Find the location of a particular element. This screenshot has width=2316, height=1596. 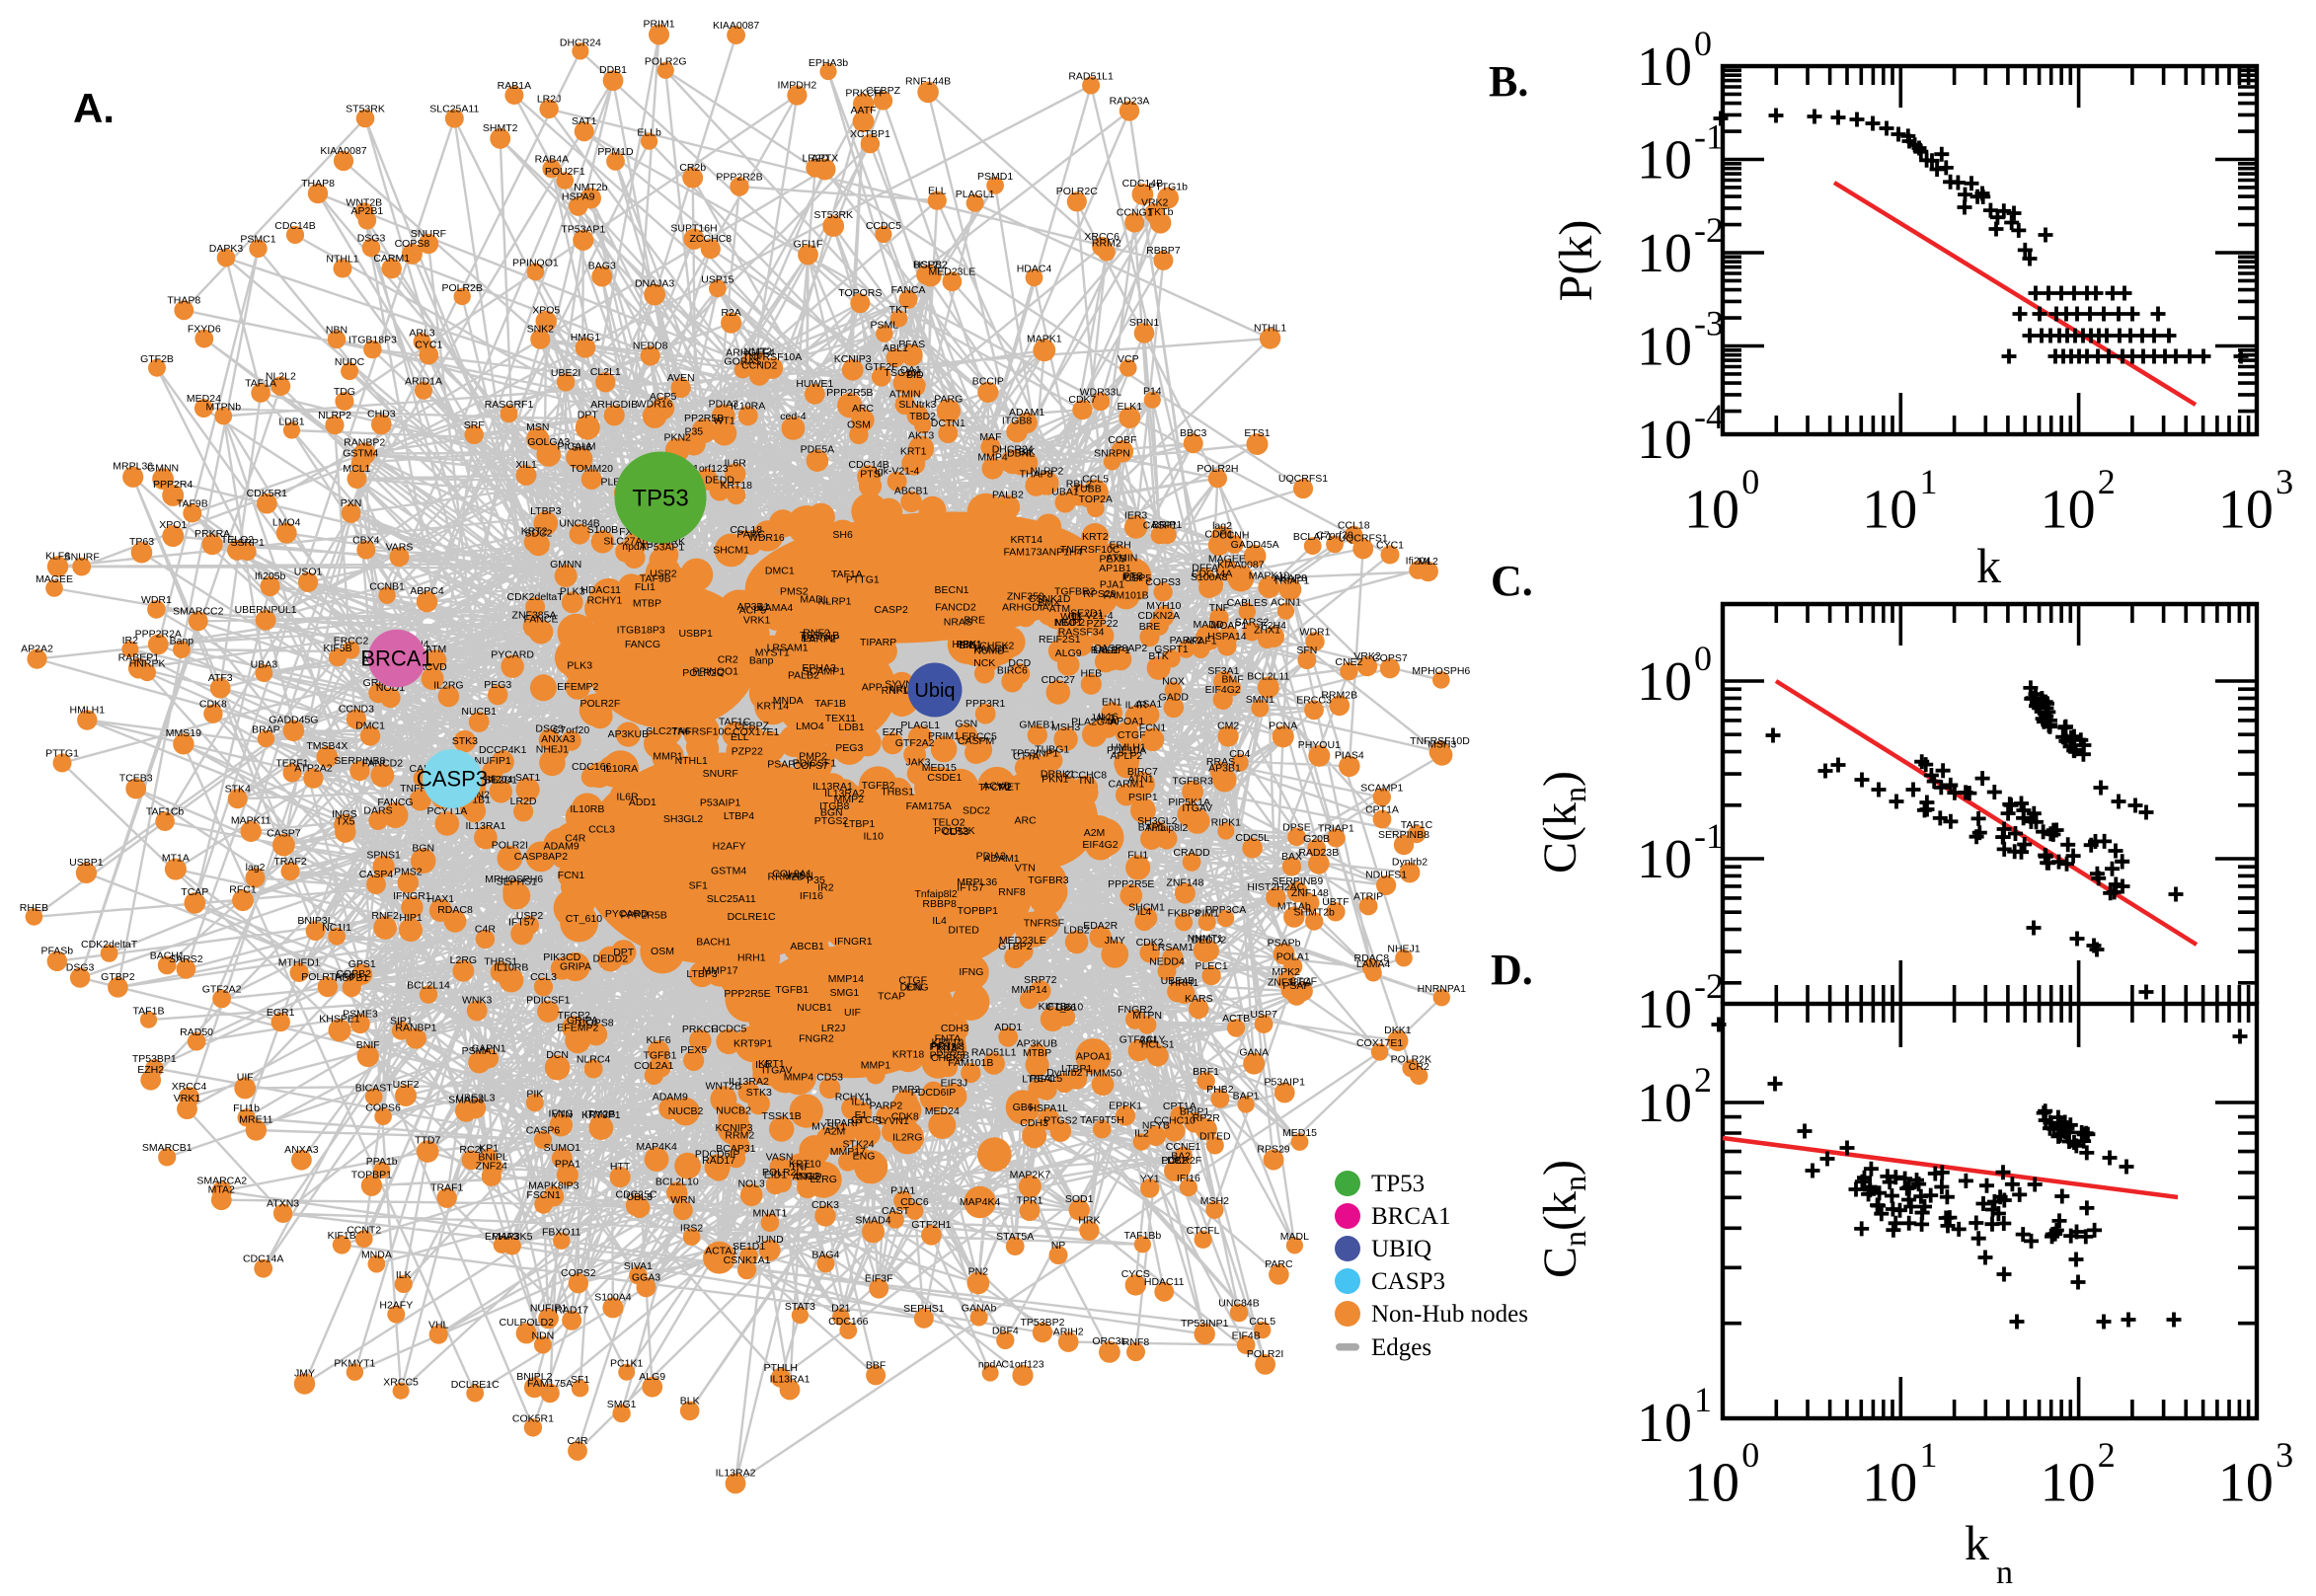

svg-text: BRE is located at coordinates (975, 621).